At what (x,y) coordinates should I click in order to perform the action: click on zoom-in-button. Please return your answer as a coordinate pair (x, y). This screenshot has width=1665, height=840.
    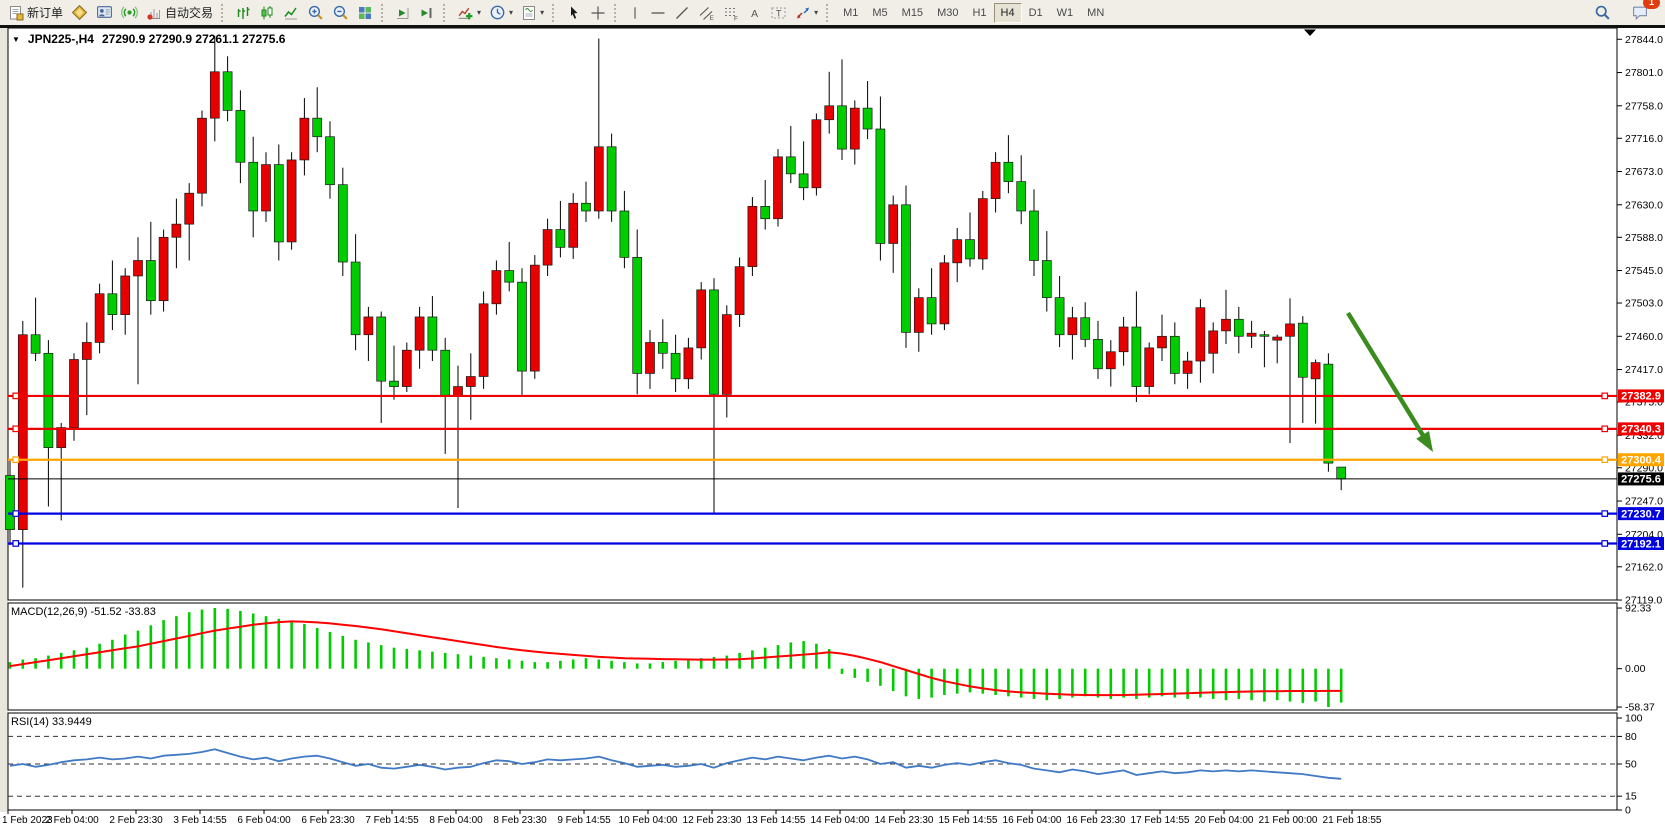
    Looking at the image, I should click on (315, 13).